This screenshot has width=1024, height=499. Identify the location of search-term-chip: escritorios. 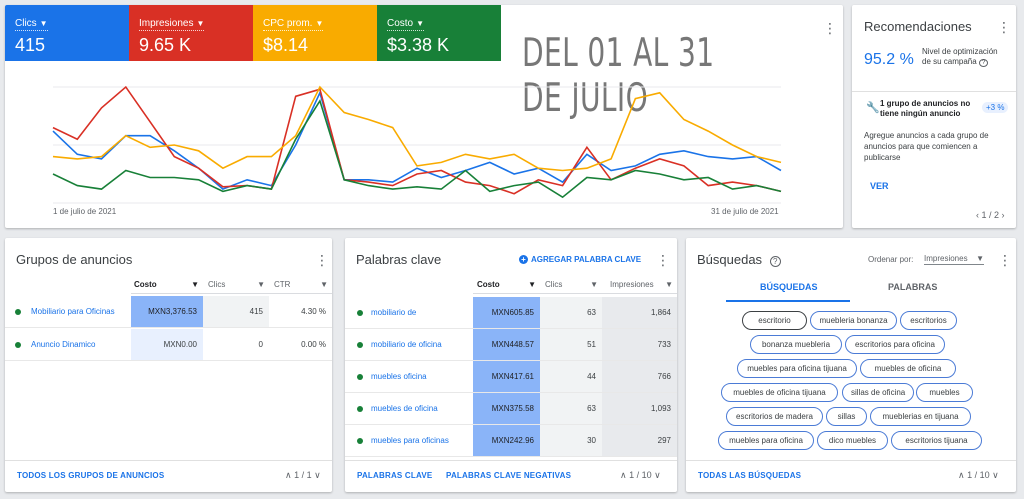
(928, 320).